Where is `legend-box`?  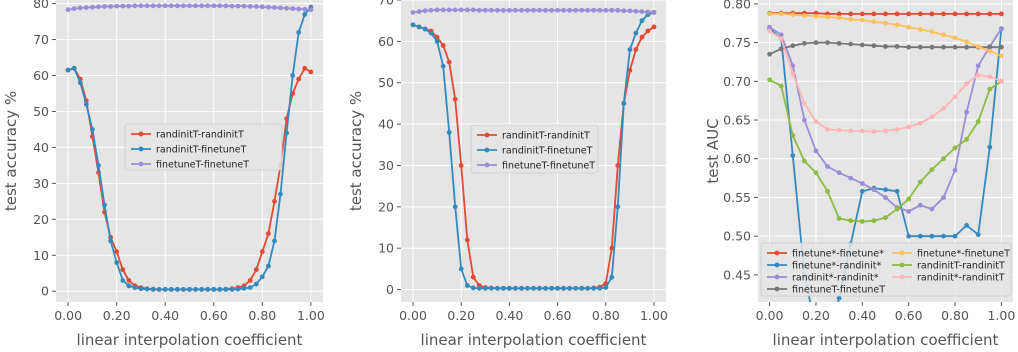
legend-box is located at coordinates (886, 269).